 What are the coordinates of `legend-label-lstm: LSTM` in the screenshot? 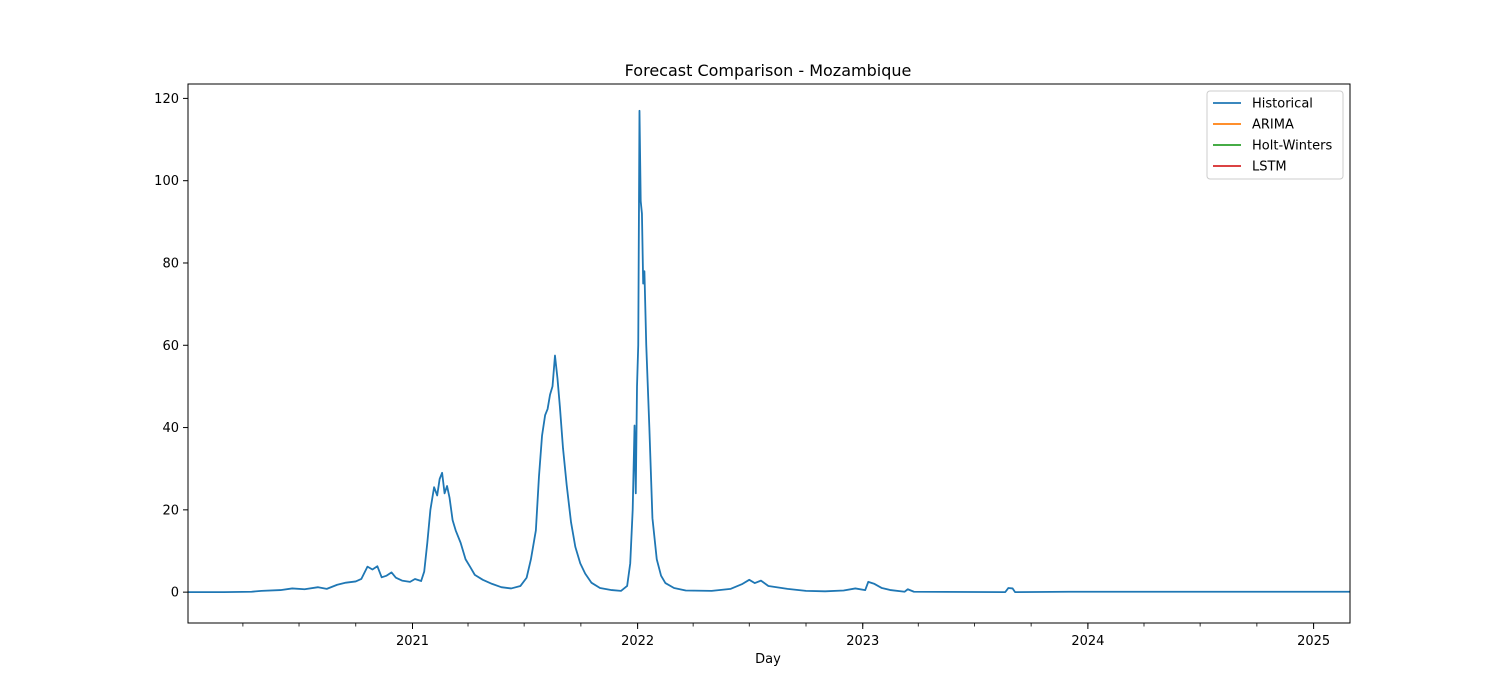 It's located at (1269, 167).